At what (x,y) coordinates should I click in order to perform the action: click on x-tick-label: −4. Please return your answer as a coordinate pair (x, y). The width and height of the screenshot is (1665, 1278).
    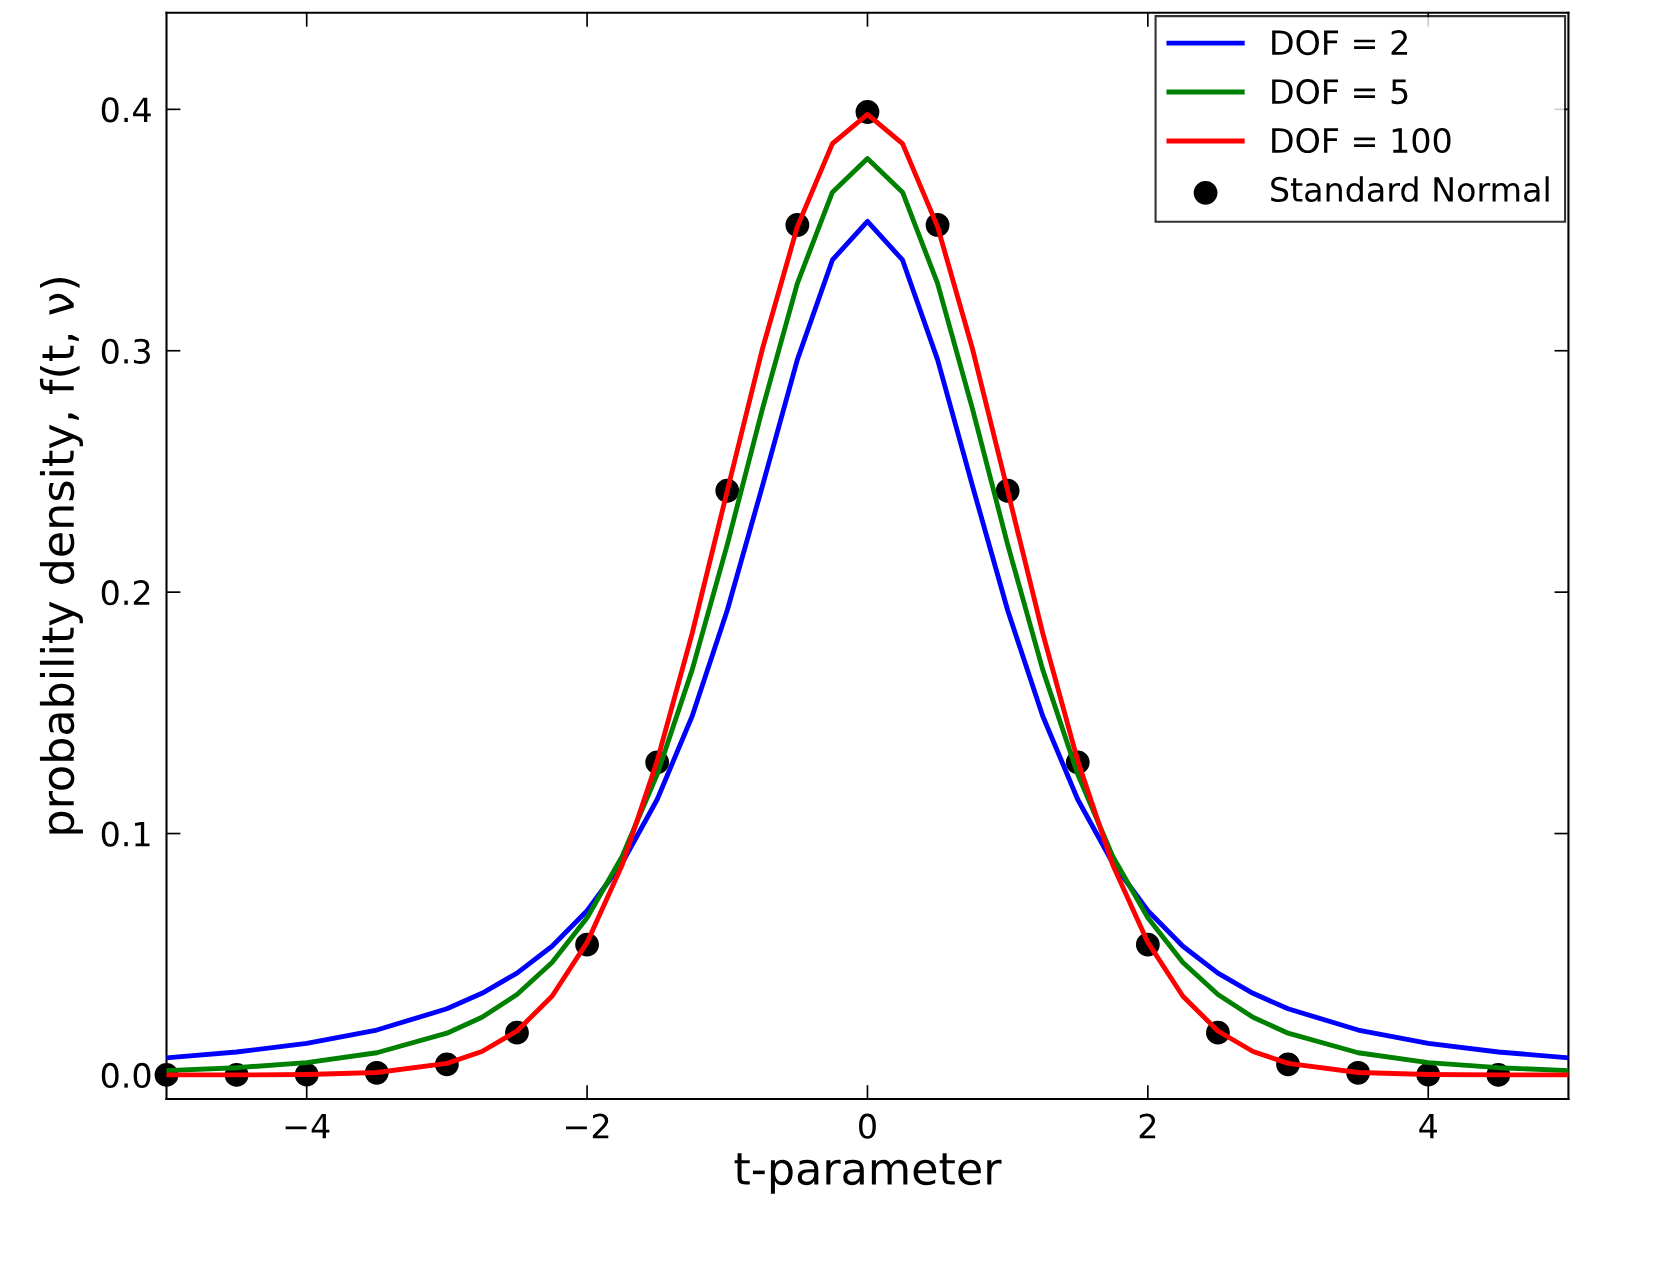
    Looking at the image, I should click on (307, 1126).